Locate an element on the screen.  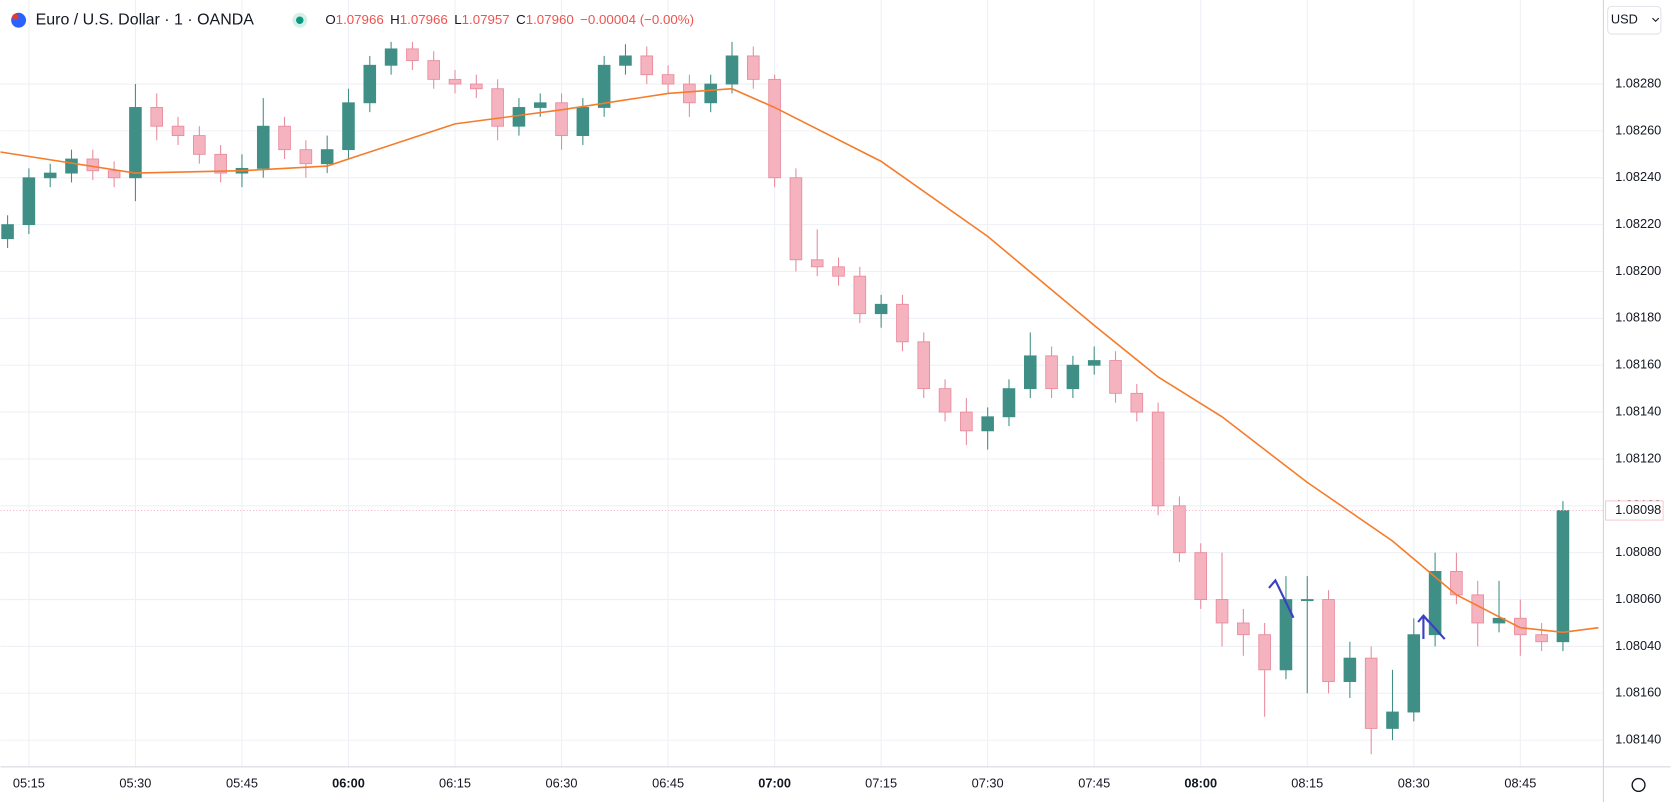
x-tick-label: 06:30 is located at coordinates (562, 782).